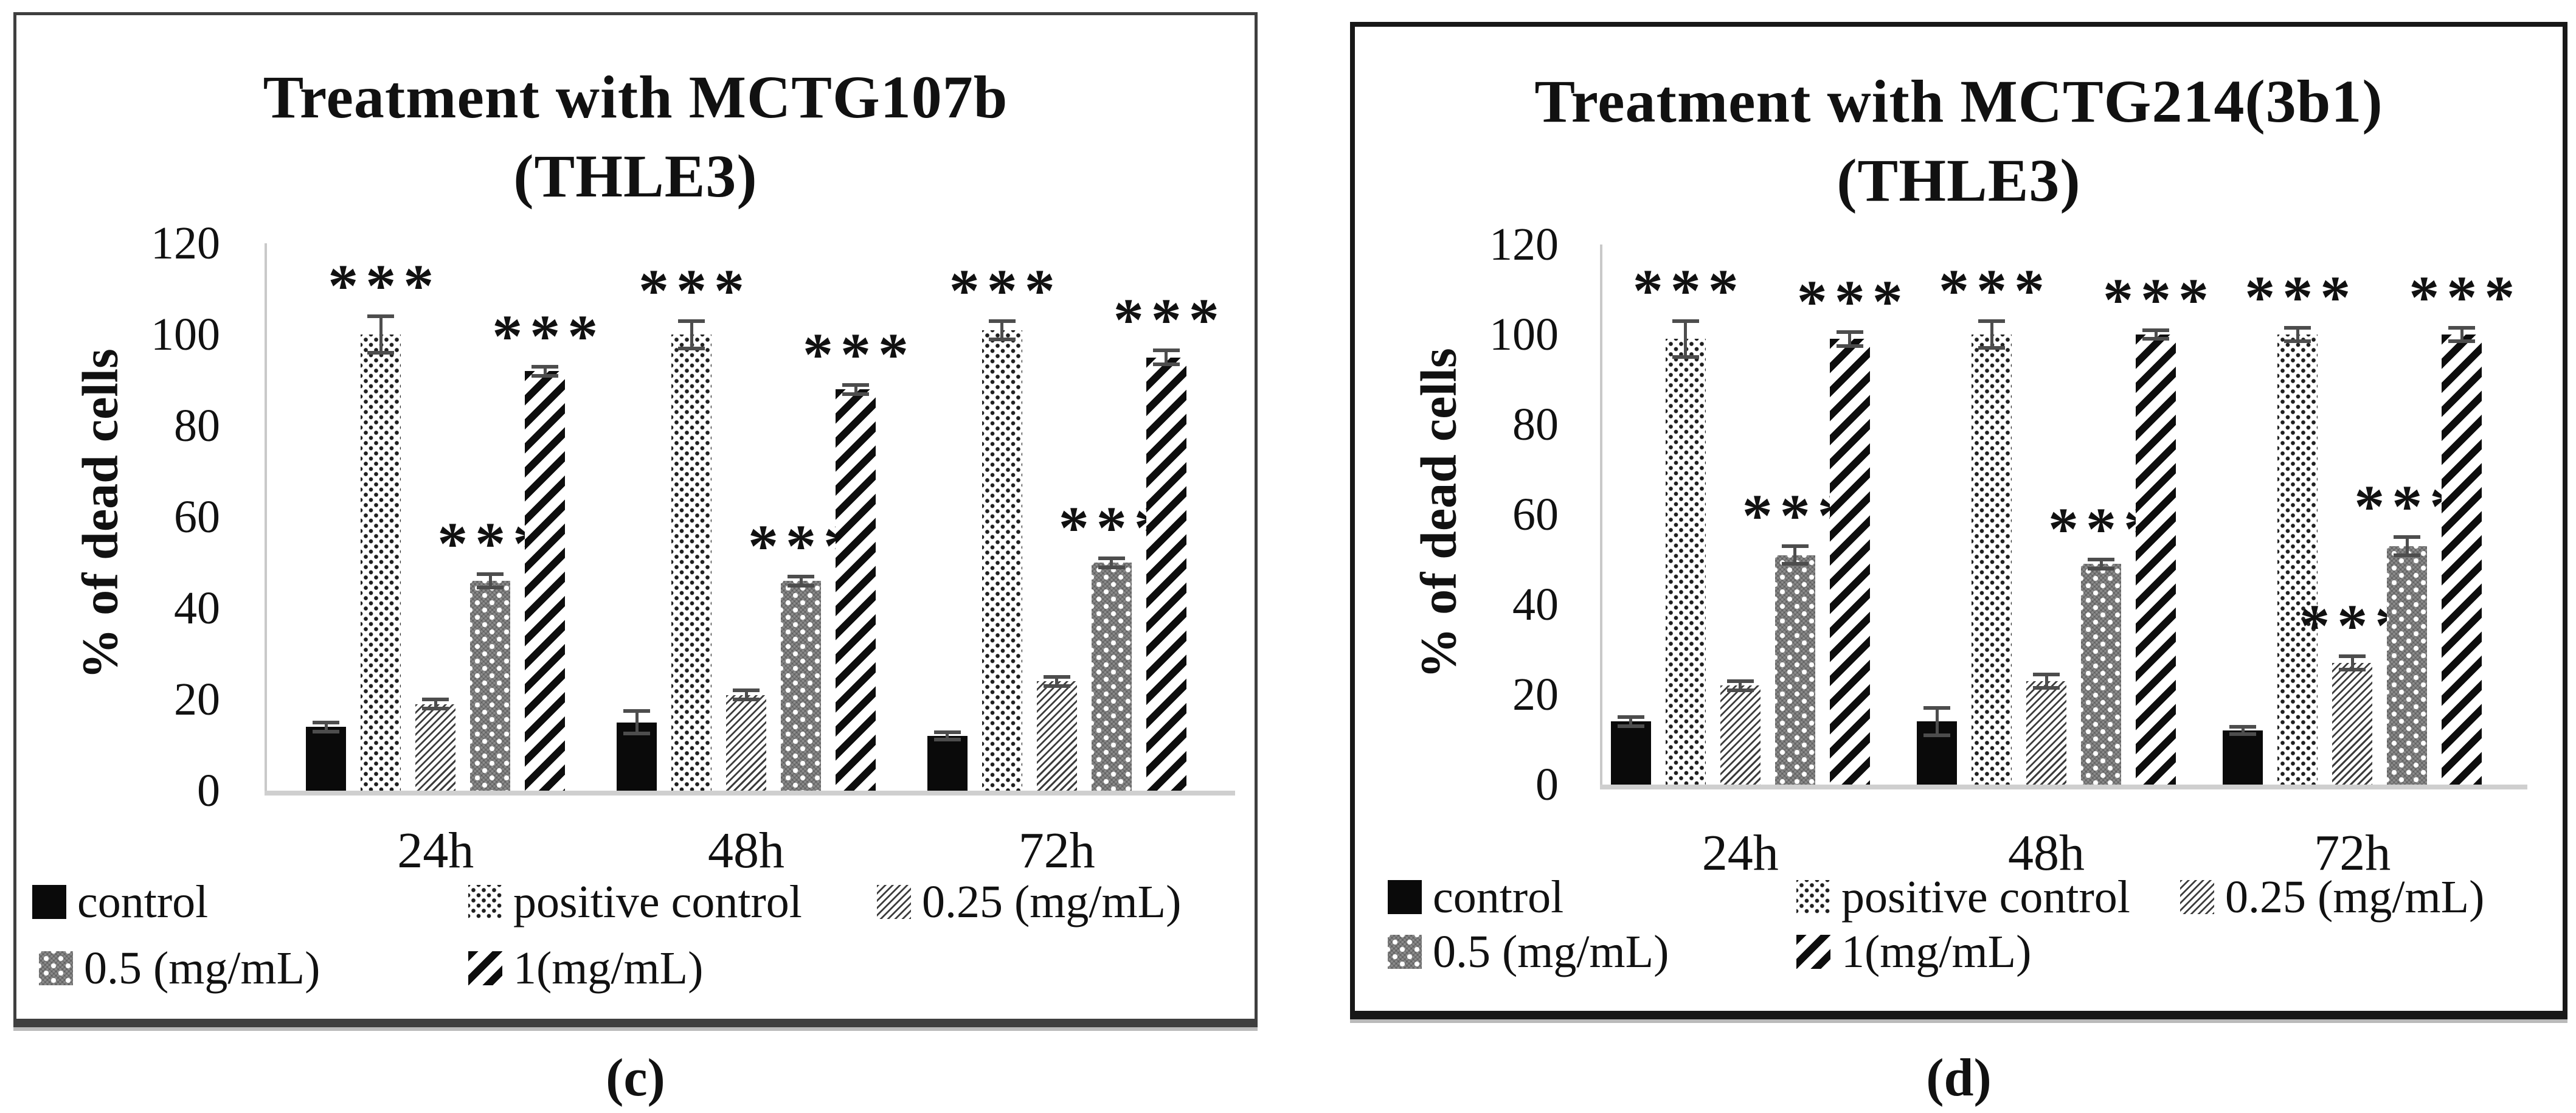 This screenshot has height=1113, width=2576. What do you see at coordinates (266, 517) in the screenshot?
I see `y-axis-line` at bounding box center [266, 517].